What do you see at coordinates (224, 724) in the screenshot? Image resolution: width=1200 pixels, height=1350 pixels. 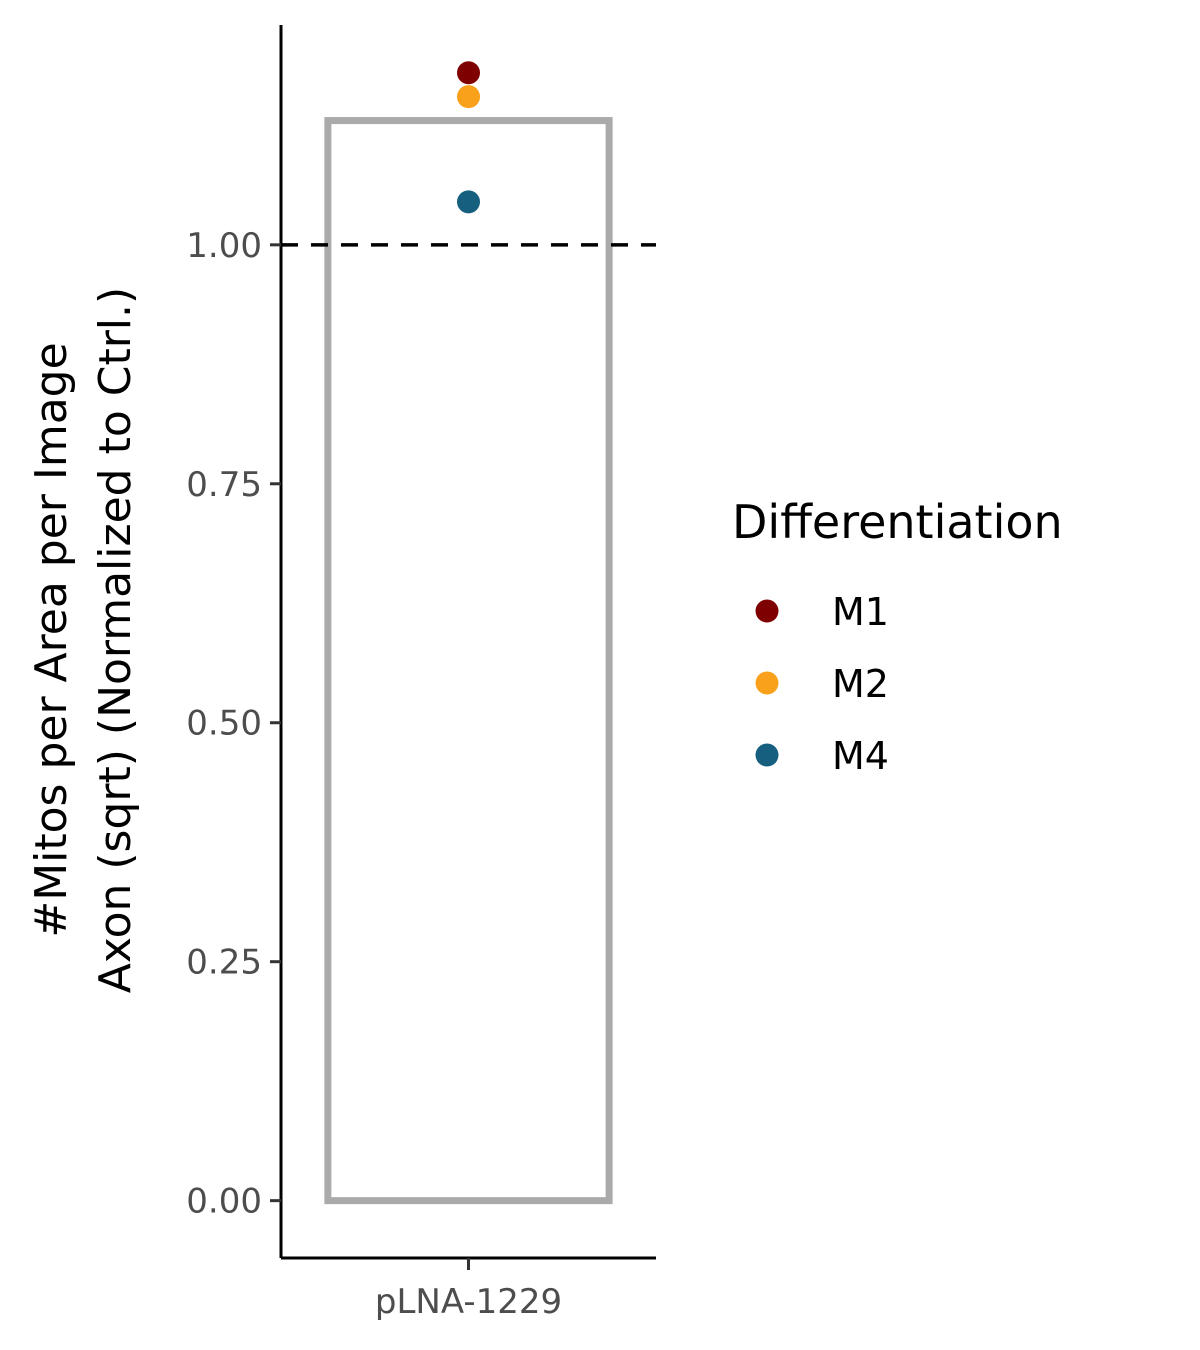 I see `y-tick-label: 0.50` at bounding box center [224, 724].